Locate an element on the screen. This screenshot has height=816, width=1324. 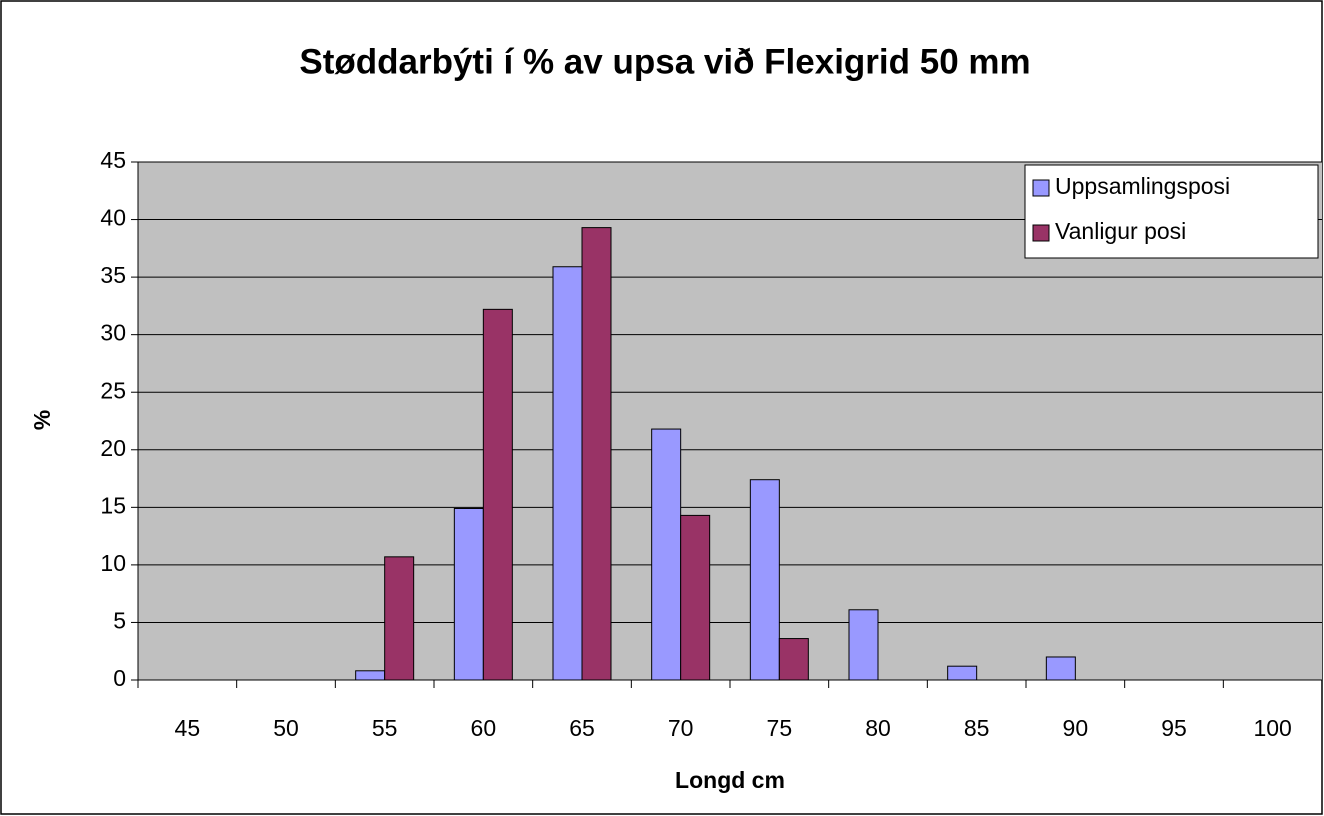
x-tick-label: 80 is located at coordinates (878, 728).